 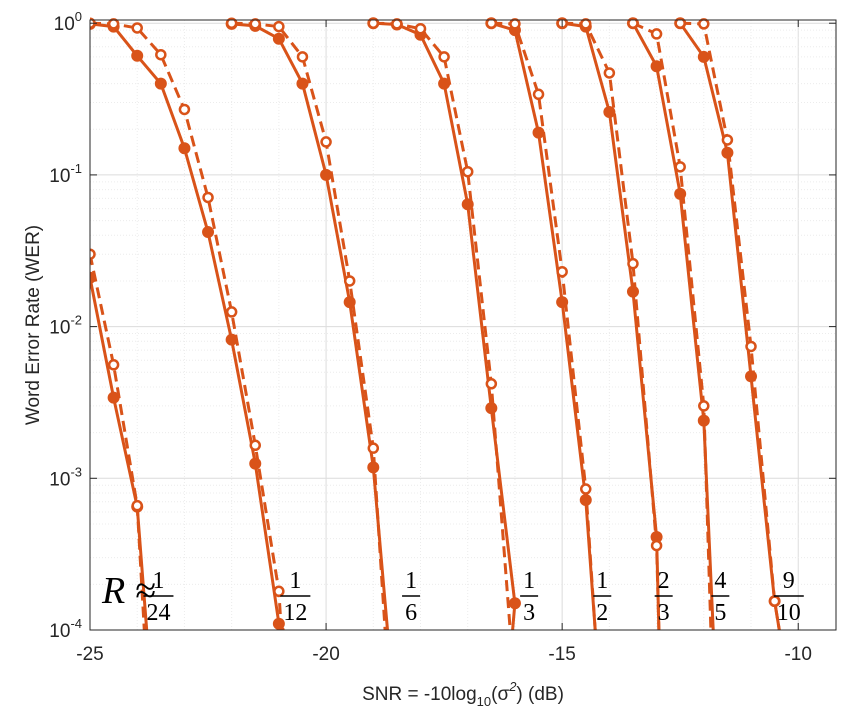 What do you see at coordinates (295, 597) in the screenshot?
I see `rate-label-1-12: 112` at bounding box center [295, 597].